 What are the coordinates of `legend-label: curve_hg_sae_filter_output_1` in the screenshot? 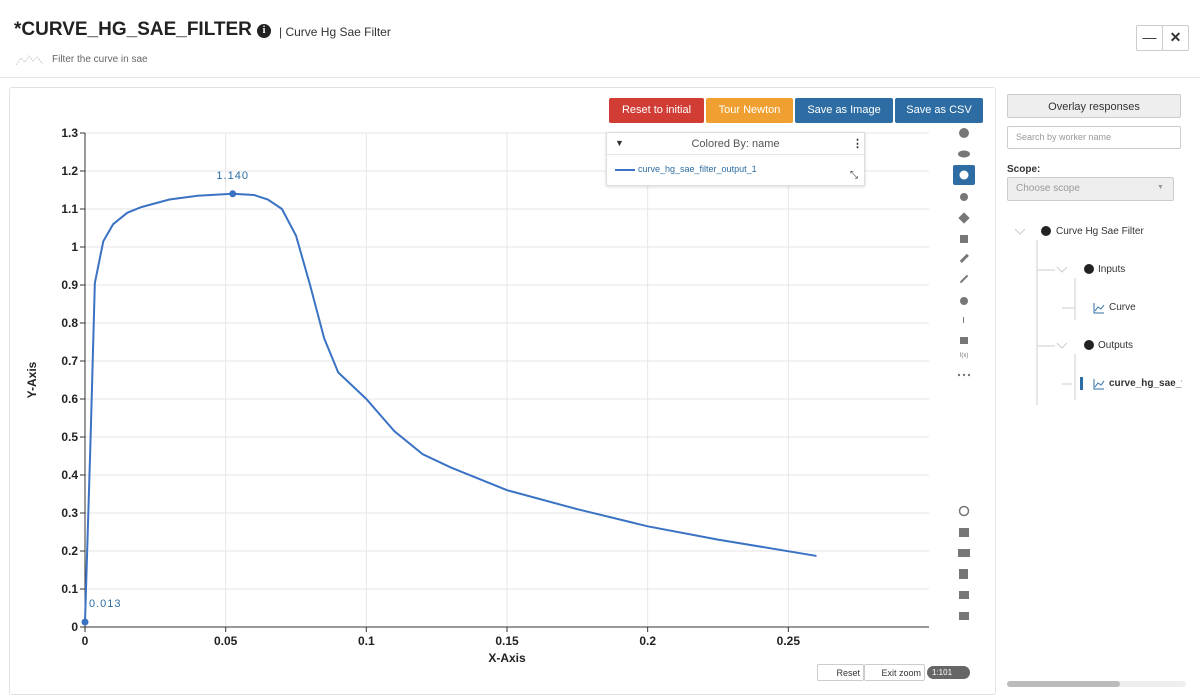 It's located at (697, 169).